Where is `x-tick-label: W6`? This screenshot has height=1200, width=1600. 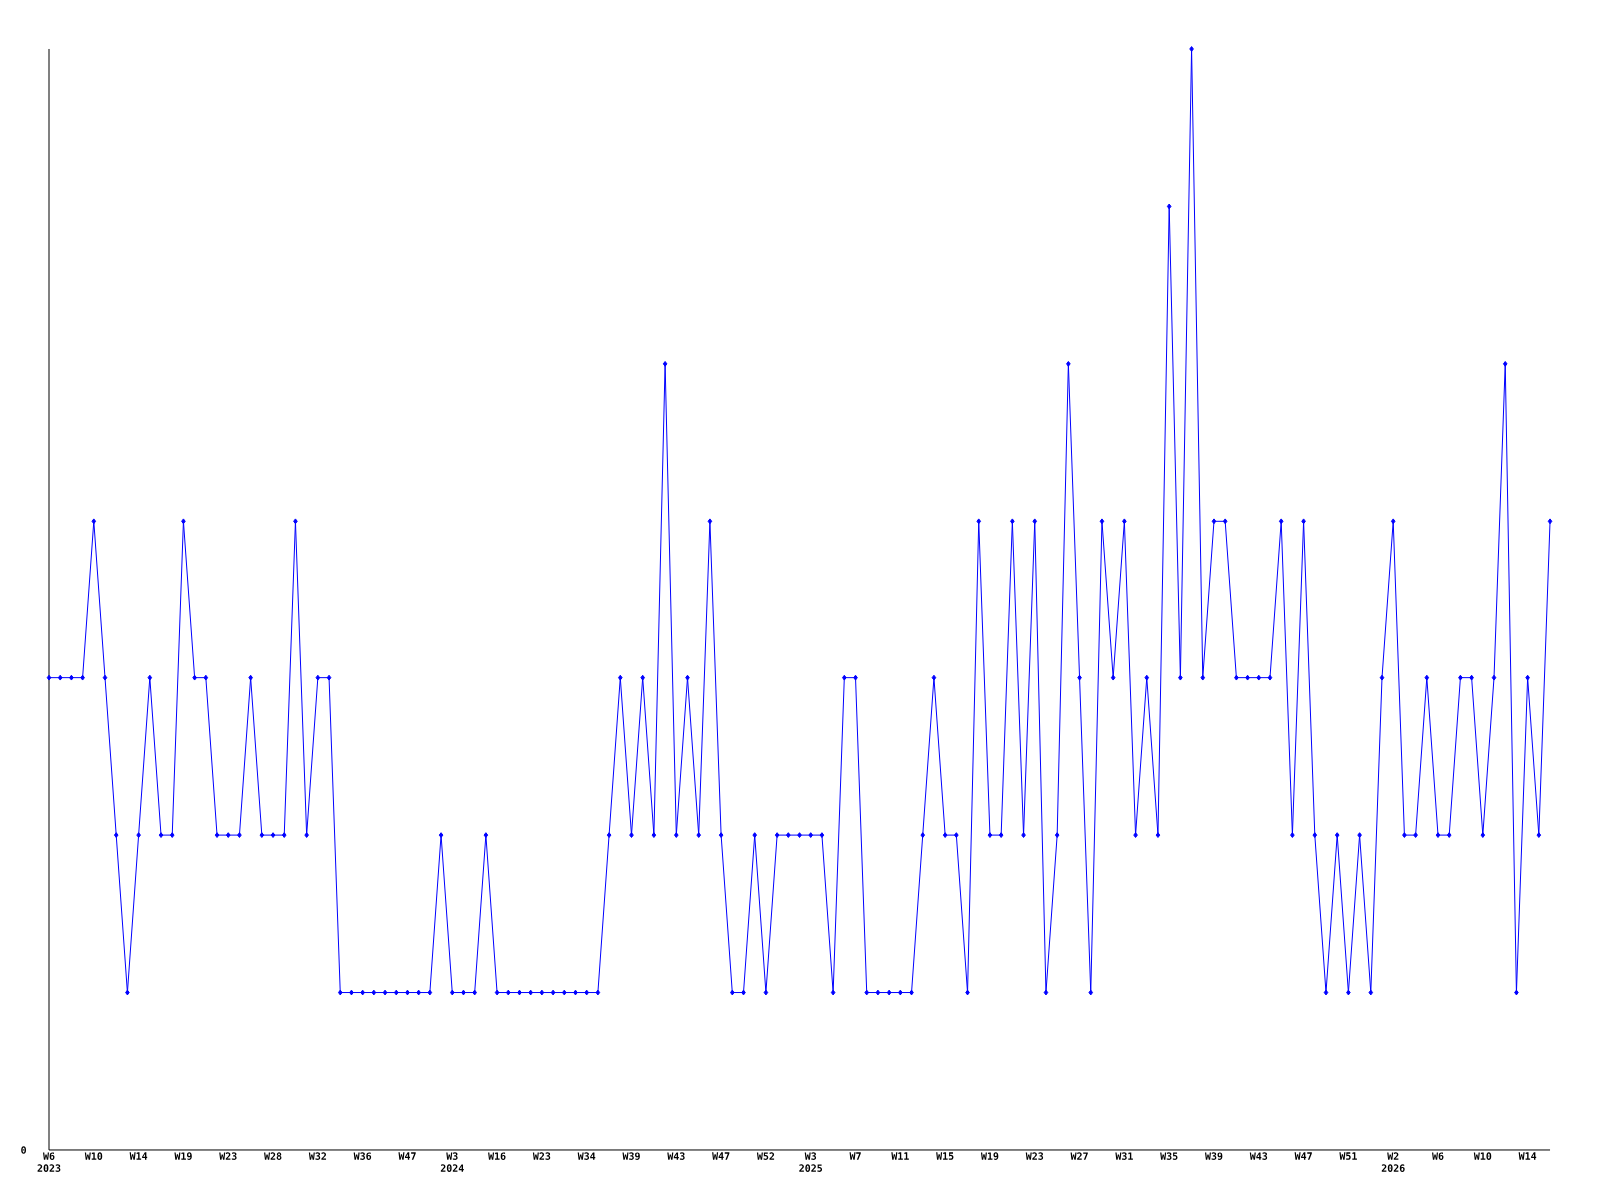 x-tick-label: W6 is located at coordinates (1438, 1156).